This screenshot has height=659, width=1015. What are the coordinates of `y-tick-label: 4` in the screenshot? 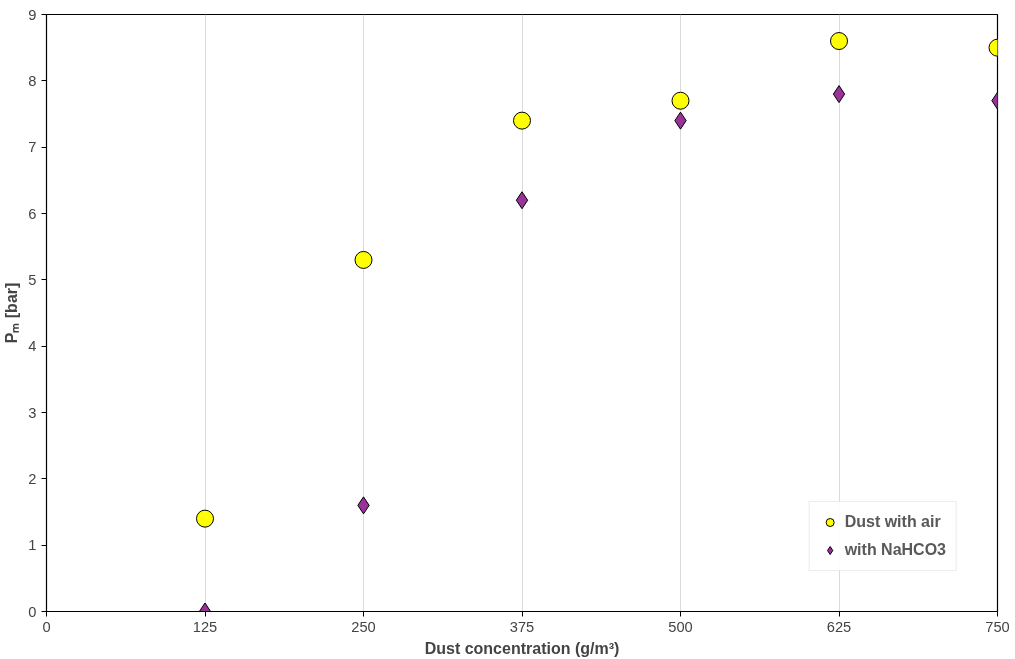 It's located at (32, 346).